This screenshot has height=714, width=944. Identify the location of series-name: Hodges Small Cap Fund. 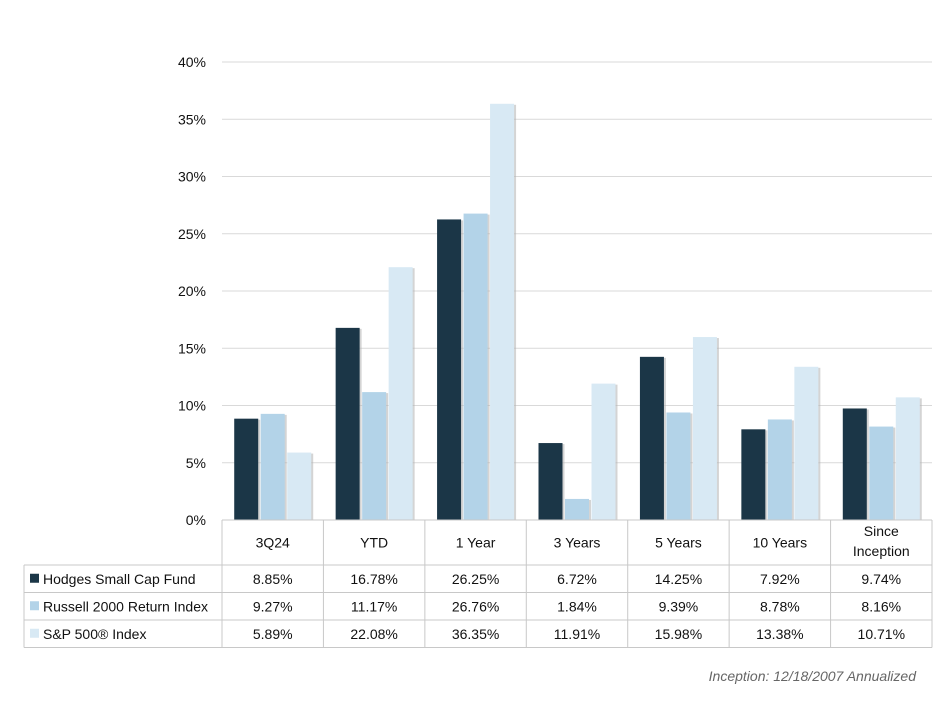
(119, 579).